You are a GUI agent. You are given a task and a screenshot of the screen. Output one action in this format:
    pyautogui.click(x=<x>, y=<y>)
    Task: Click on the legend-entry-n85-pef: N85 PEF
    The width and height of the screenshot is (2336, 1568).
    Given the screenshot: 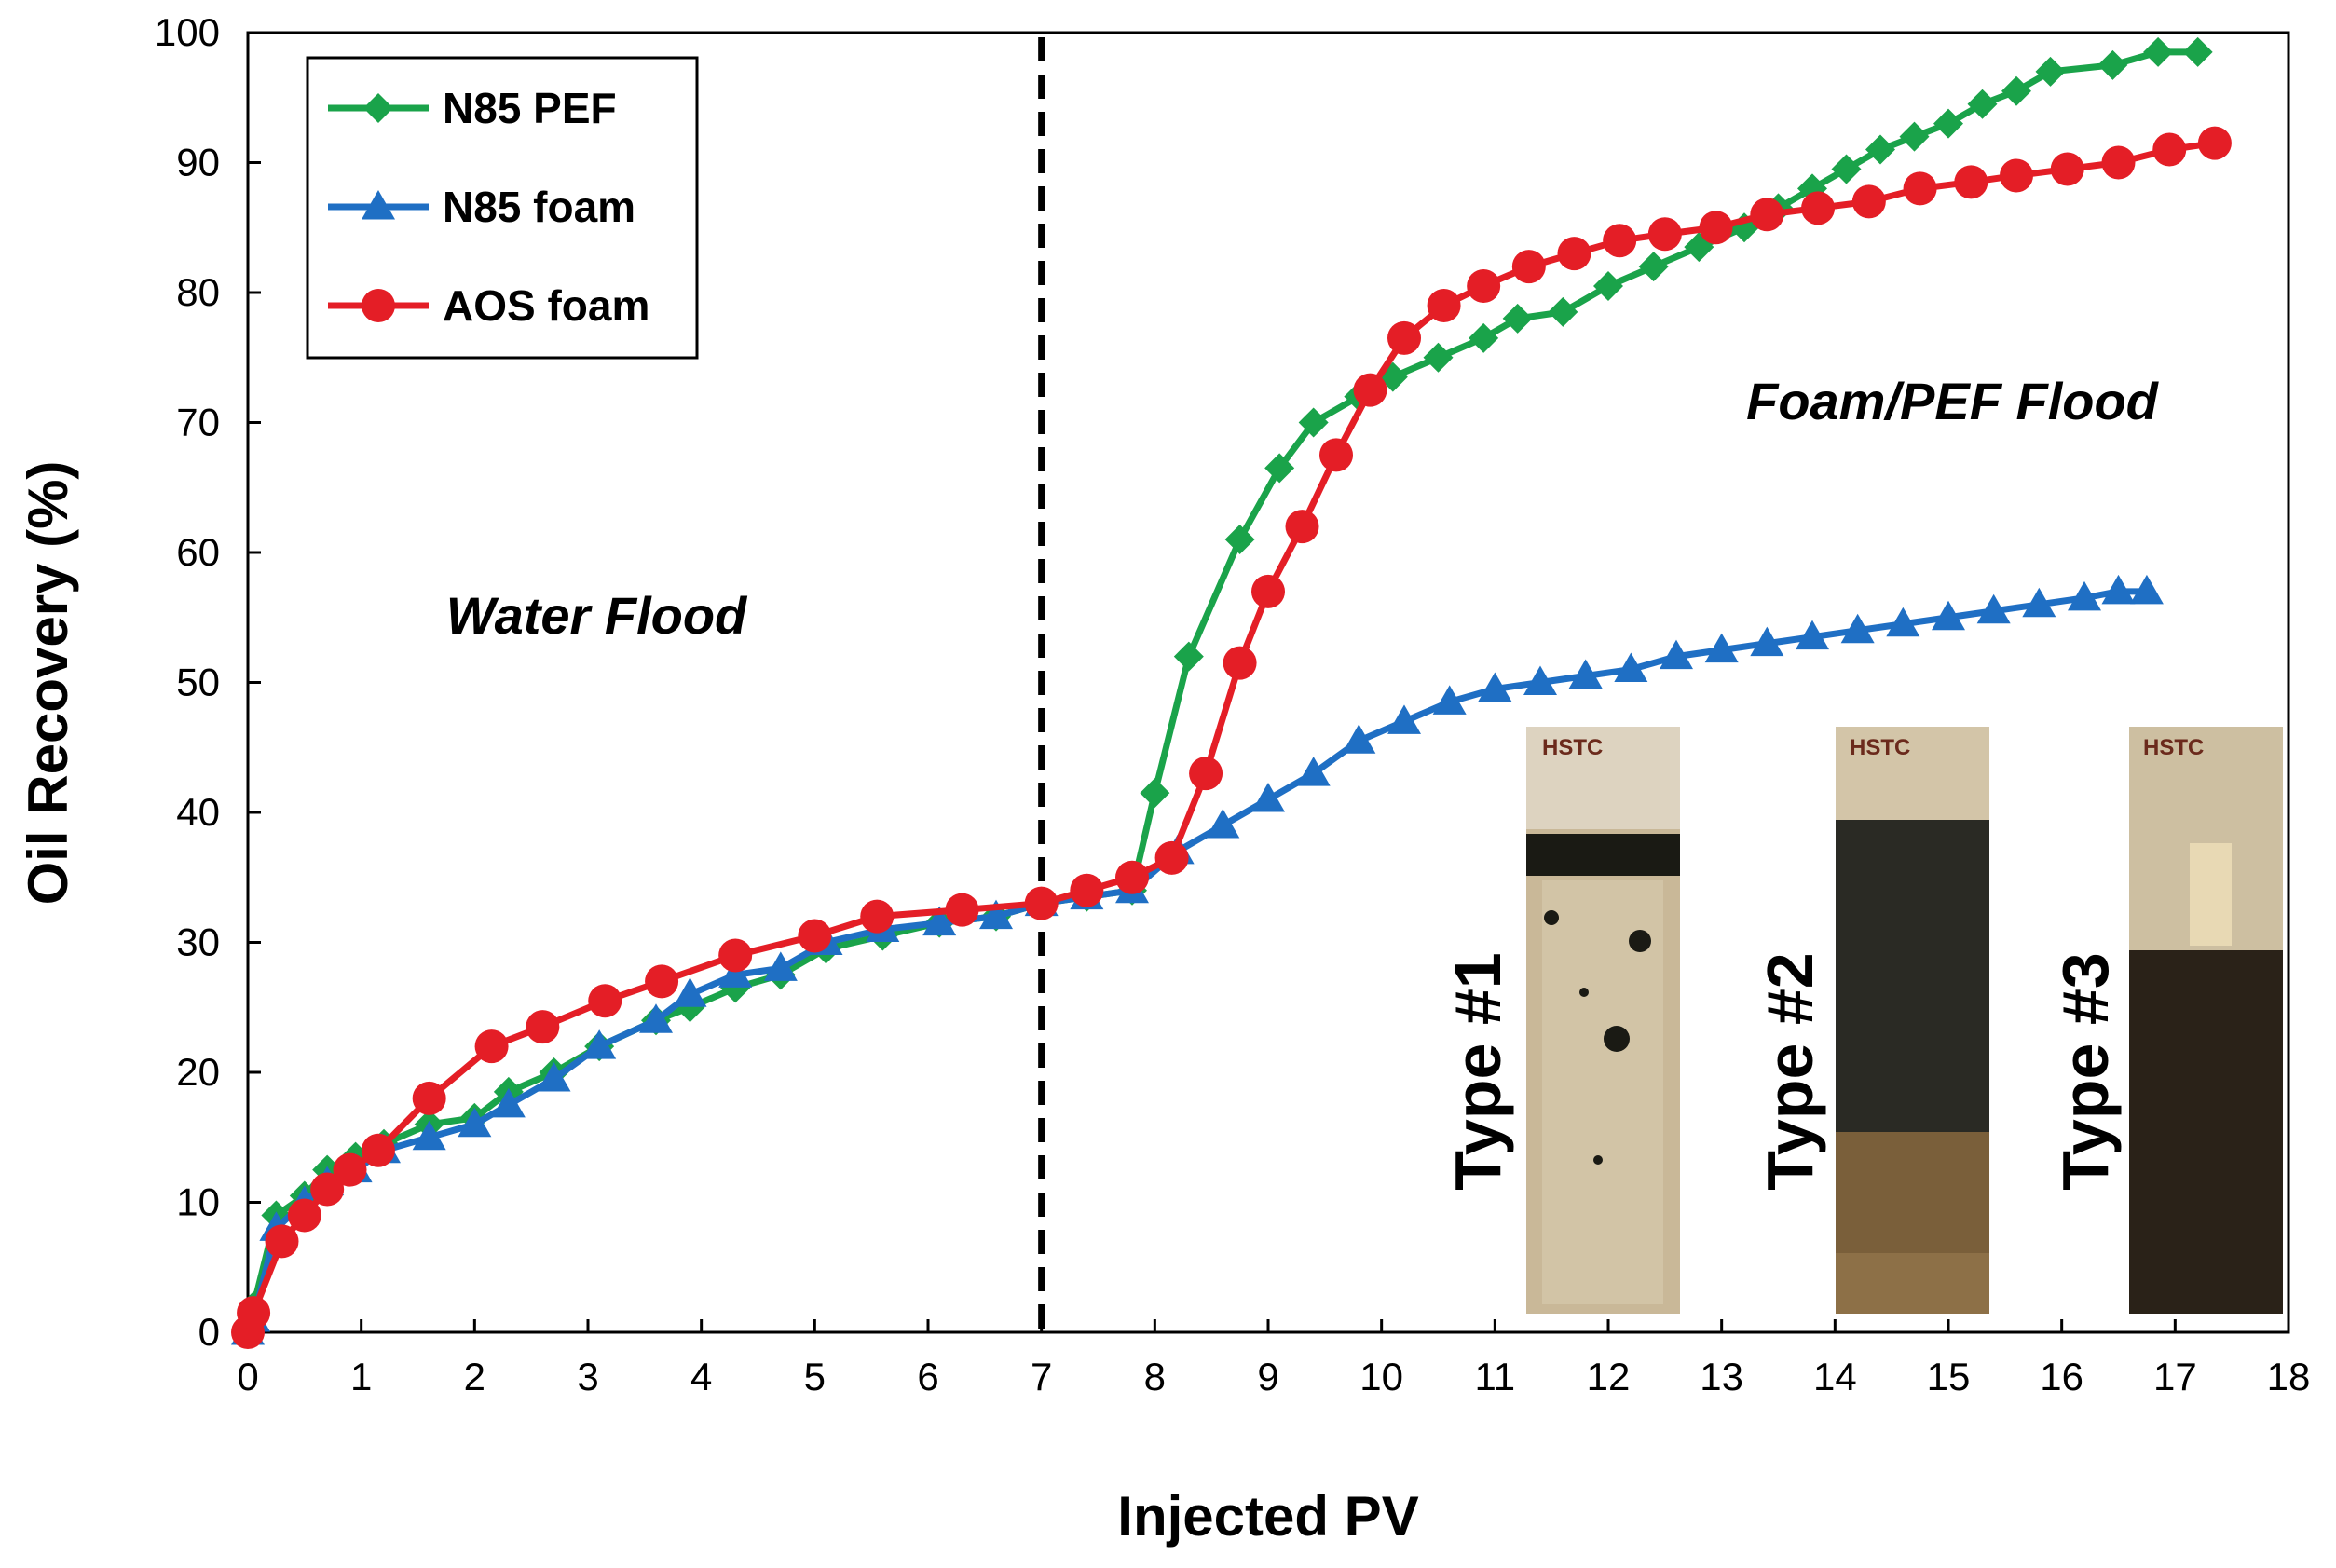 What is the action you would take?
    pyautogui.click(x=472, y=108)
    